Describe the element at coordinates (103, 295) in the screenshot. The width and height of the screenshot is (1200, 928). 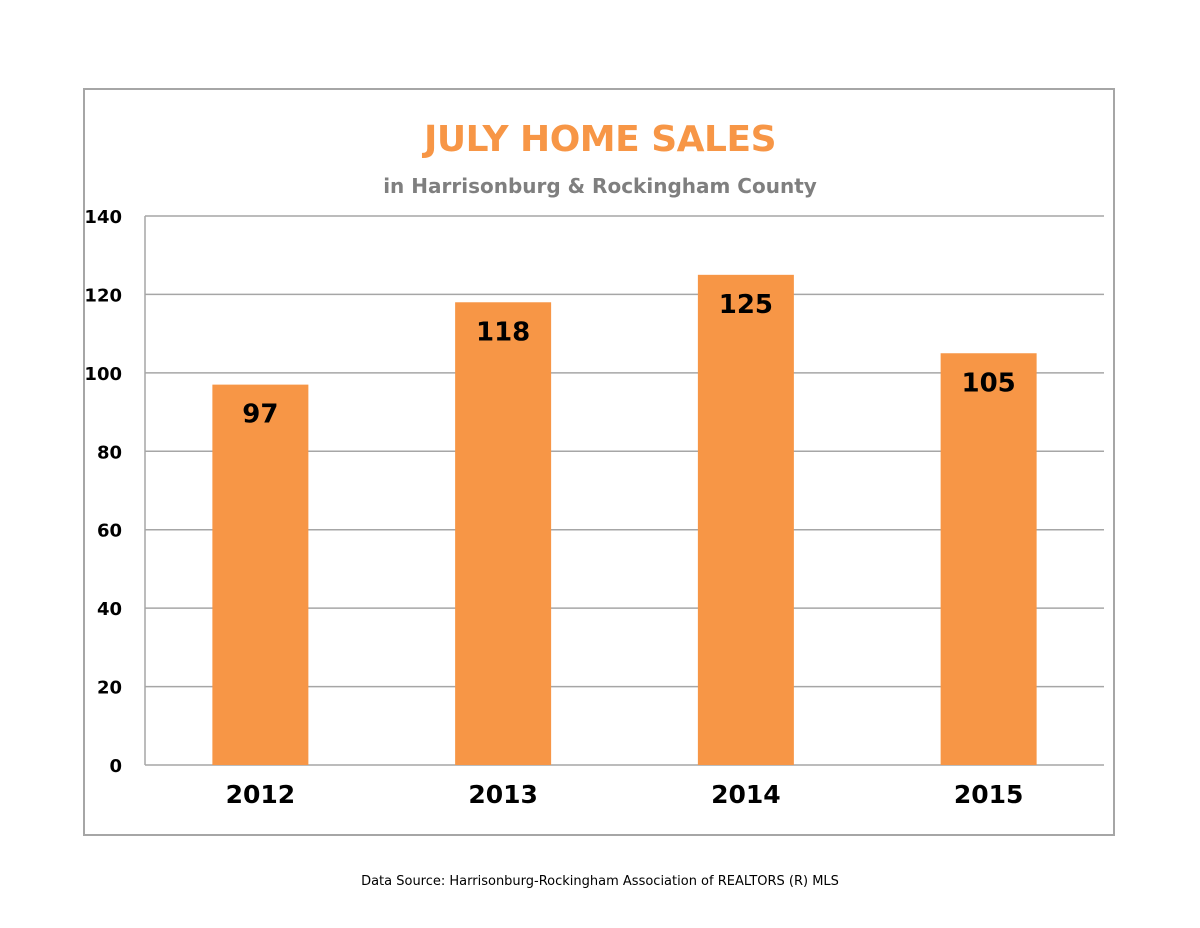
I see `y-tick-label: 120` at that location.